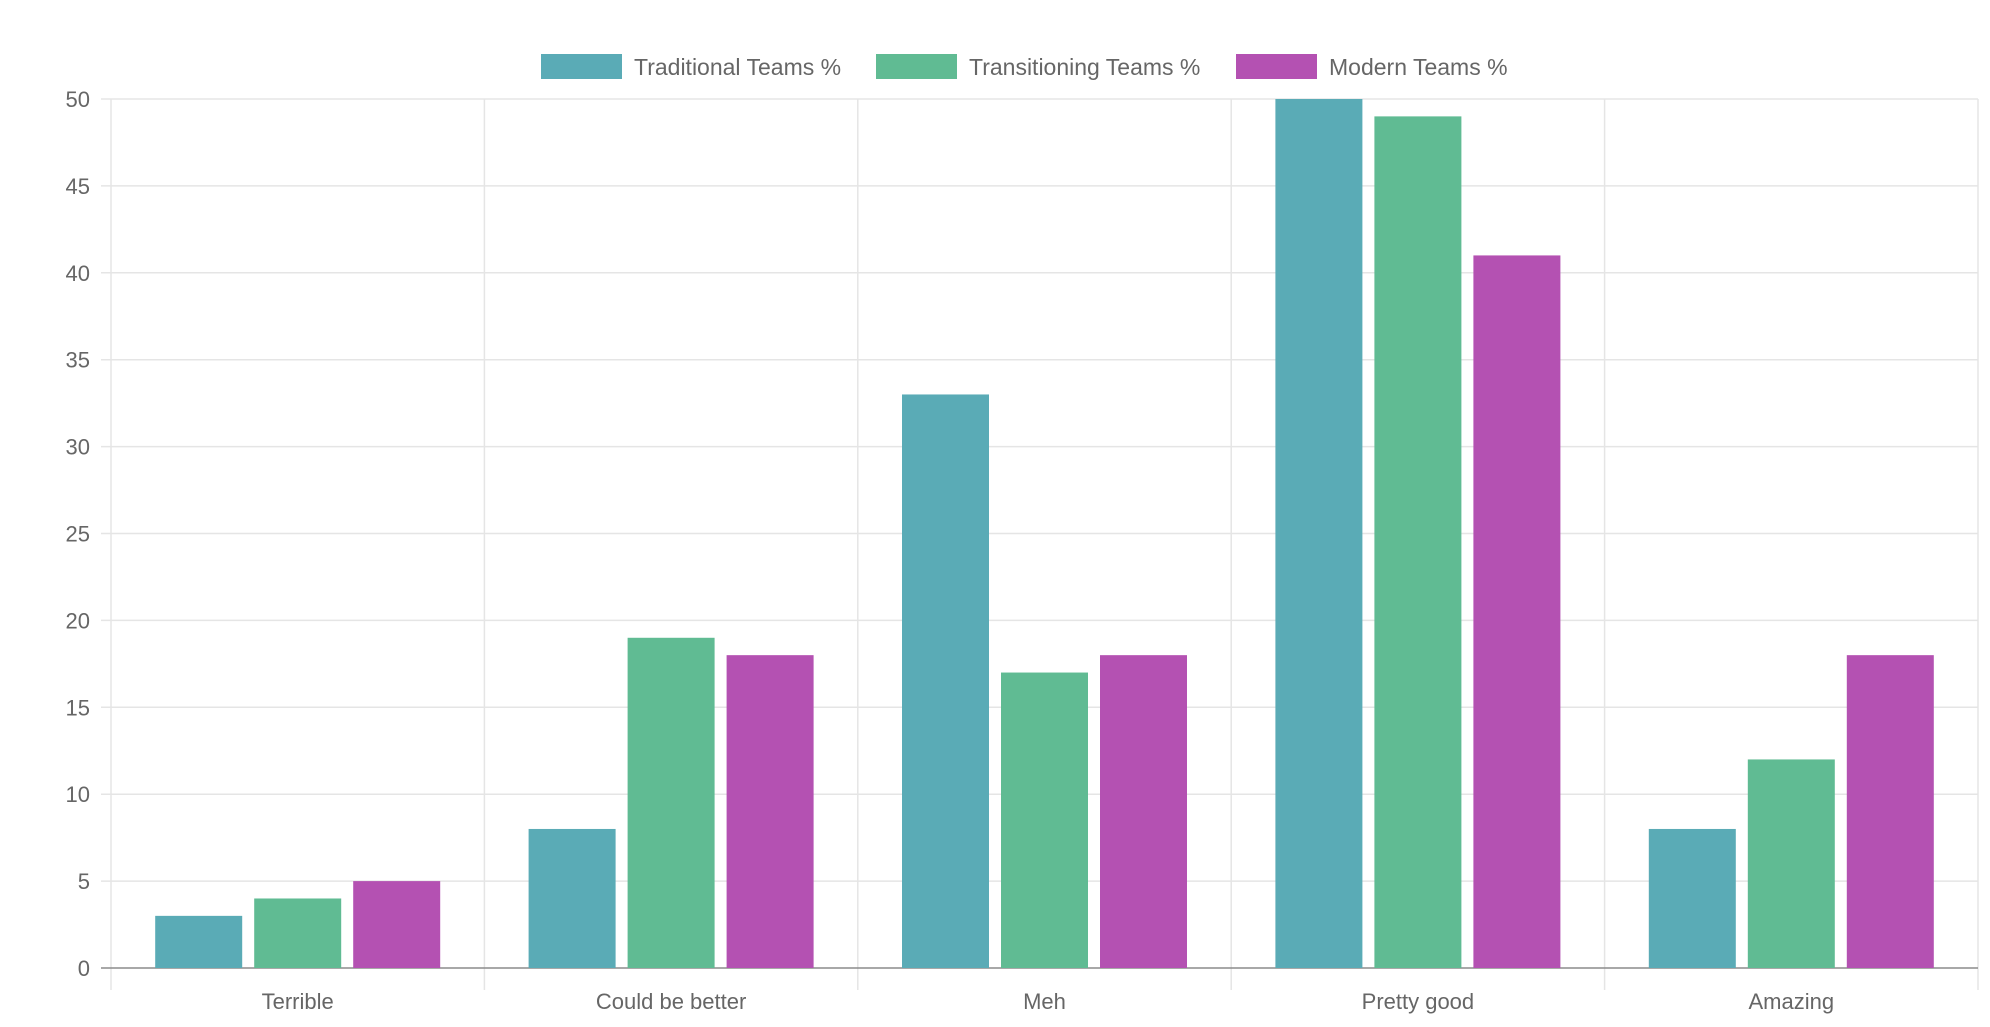 The image size is (1990, 1027). Describe the element at coordinates (1418, 67) in the screenshot. I see `legend-label: Modern Teams %` at that location.